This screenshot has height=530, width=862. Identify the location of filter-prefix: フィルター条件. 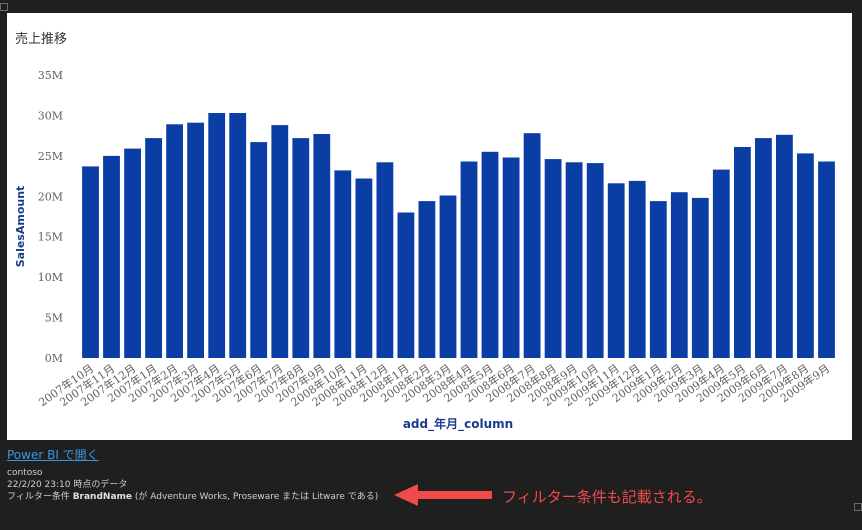
(40, 497).